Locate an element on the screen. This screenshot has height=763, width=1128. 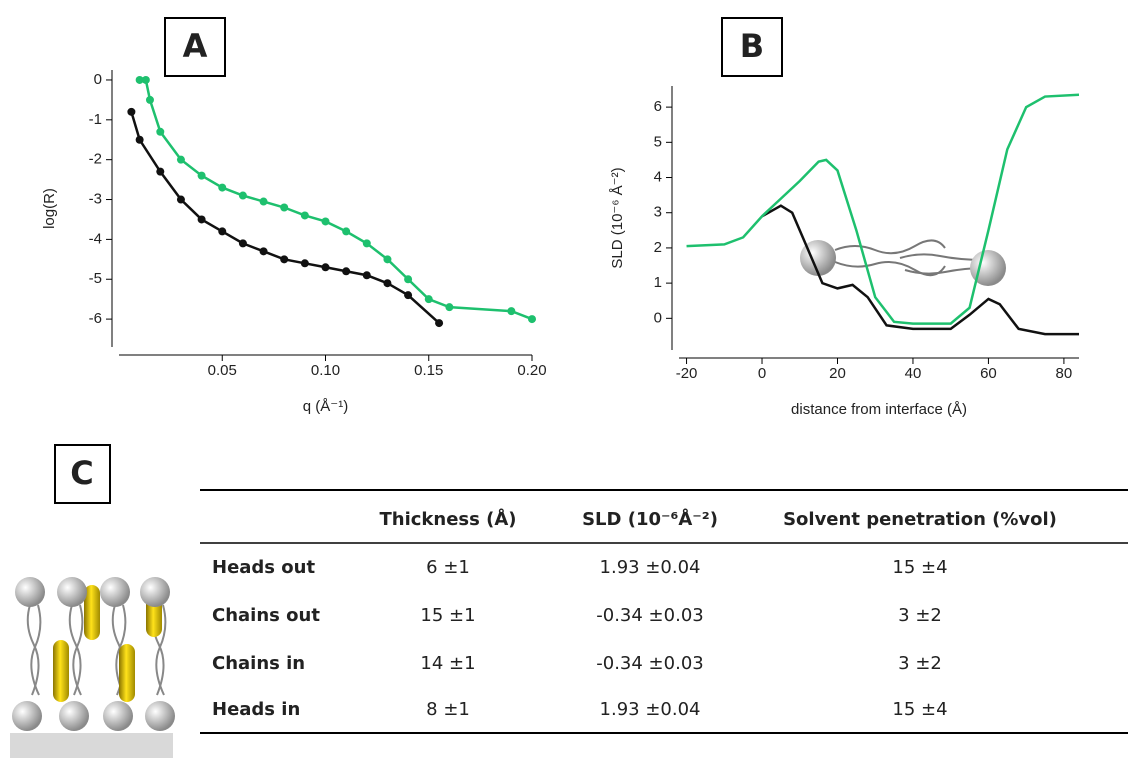
column-header: Thickness (Å) is located at coordinates (447, 518).